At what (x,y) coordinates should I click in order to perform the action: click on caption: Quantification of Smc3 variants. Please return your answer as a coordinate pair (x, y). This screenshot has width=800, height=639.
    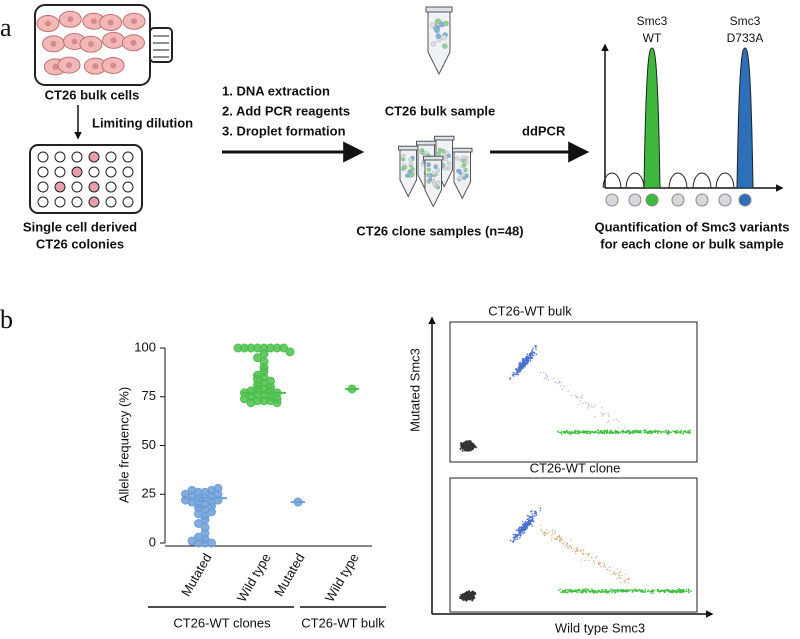
    Looking at the image, I should click on (691, 226).